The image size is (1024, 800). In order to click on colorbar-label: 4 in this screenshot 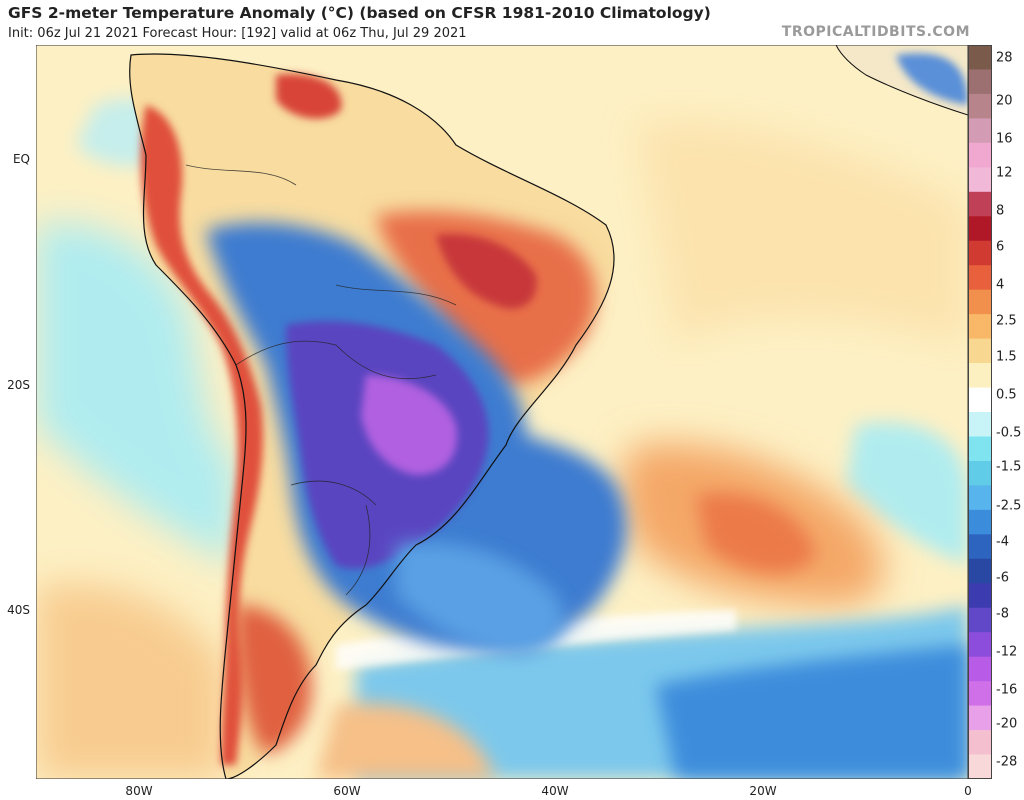, I will do `click(1000, 285)`.